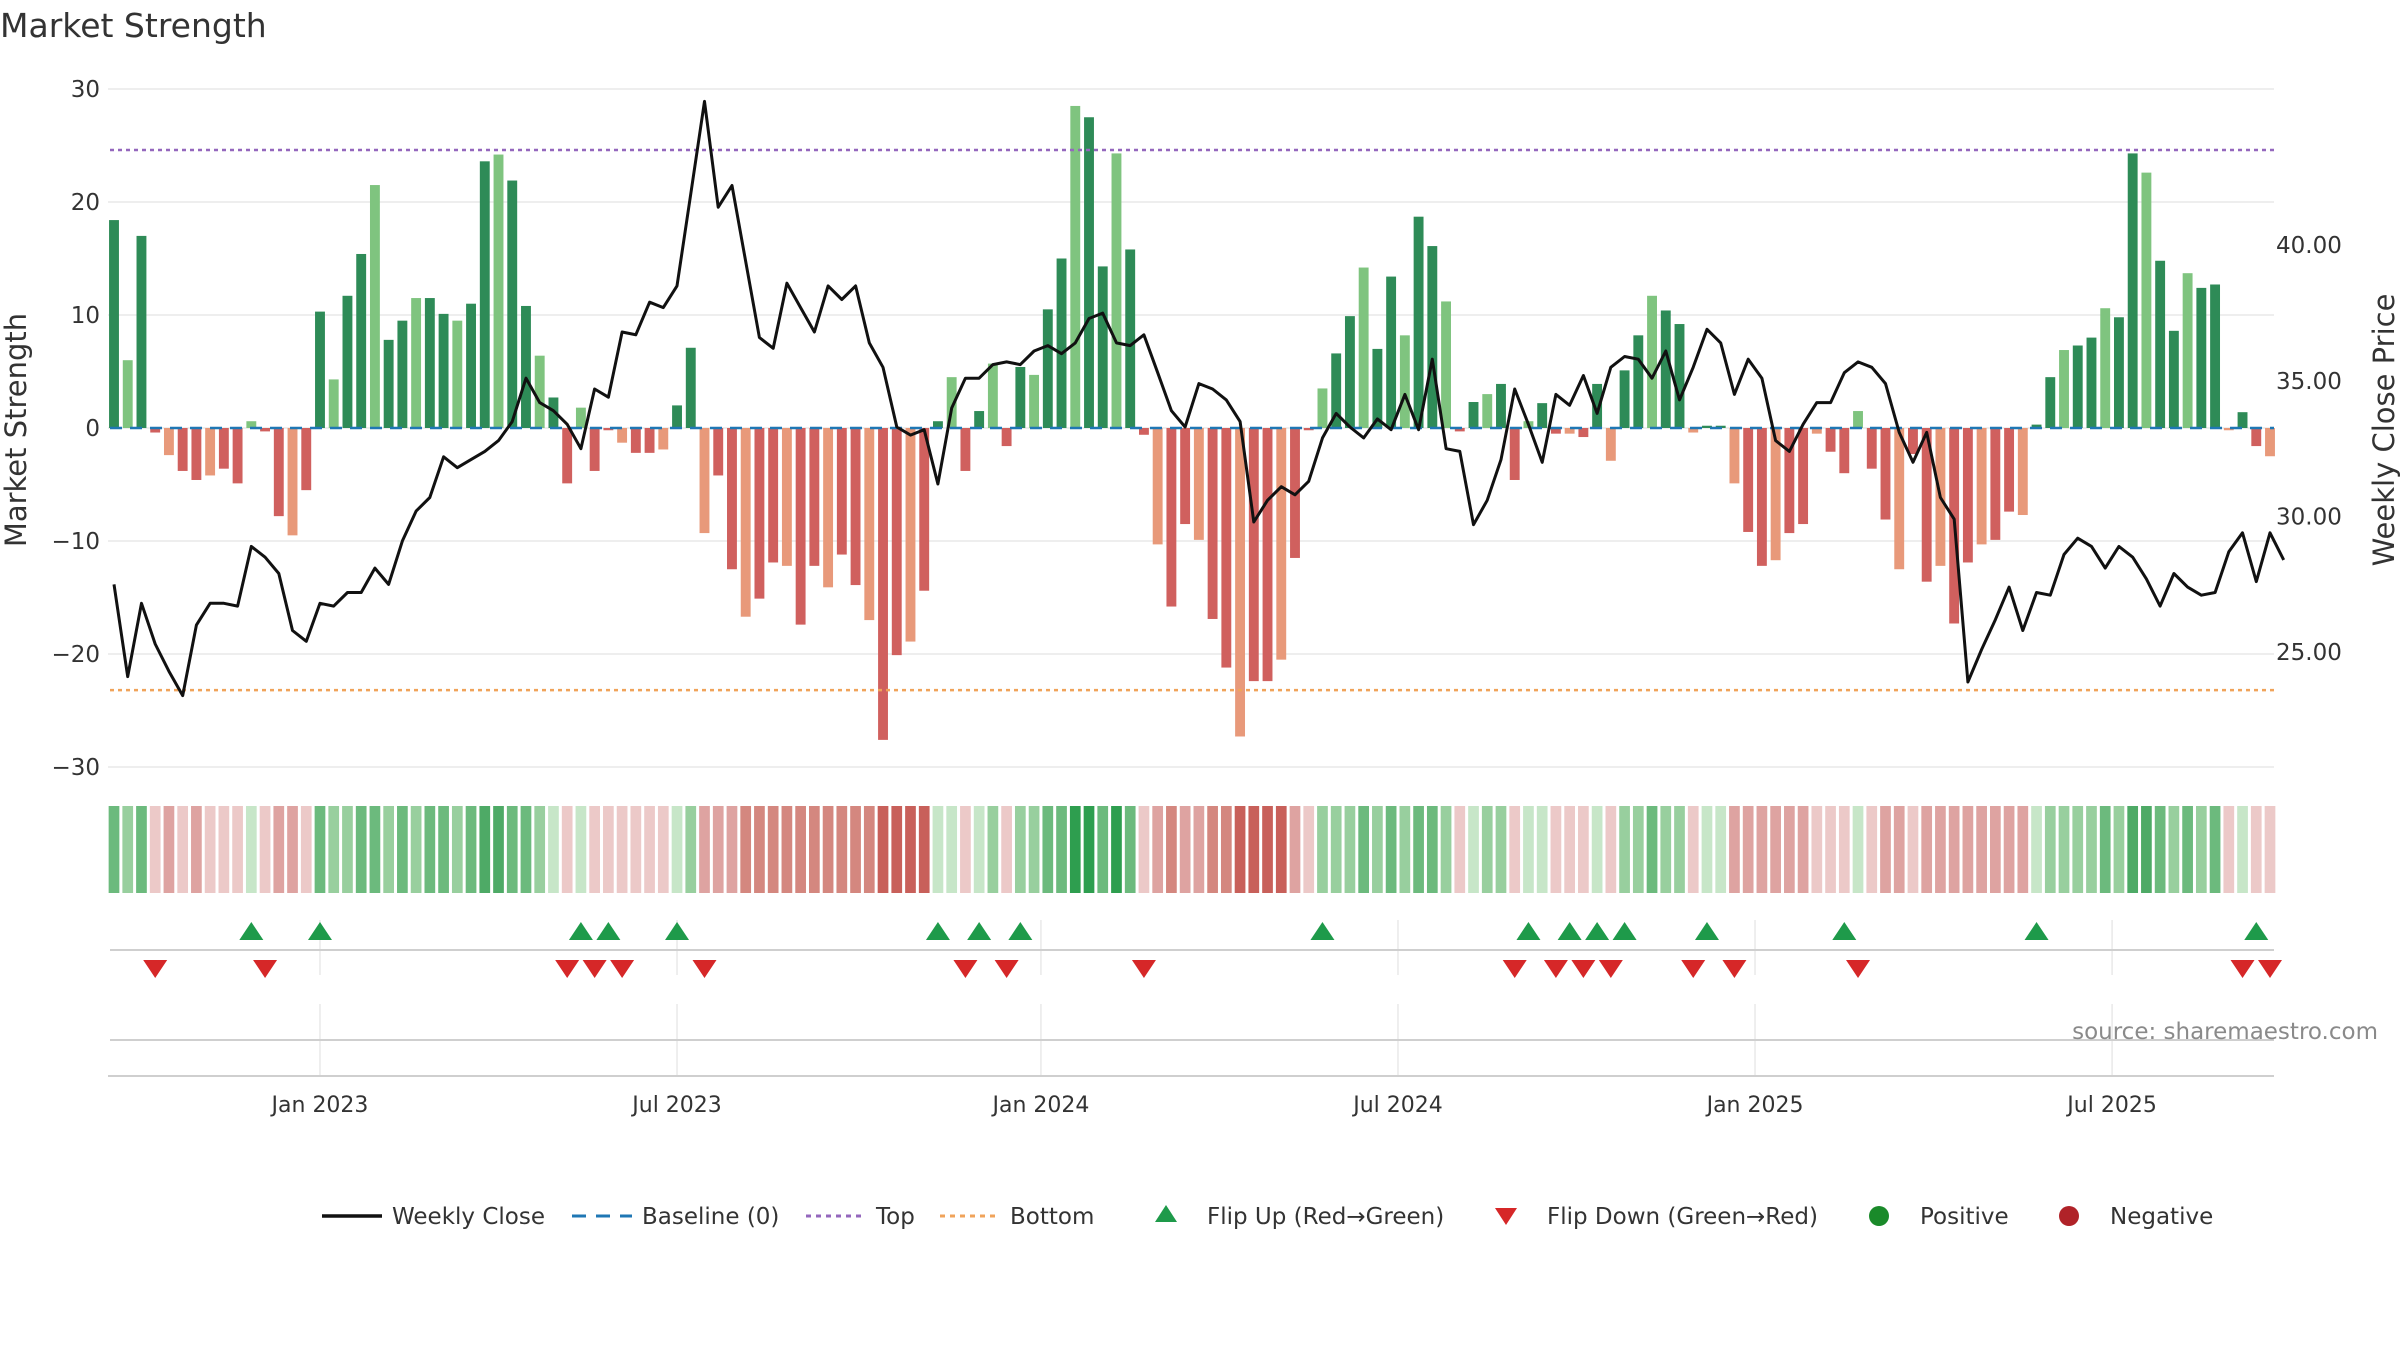 The width and height of the screenshot is (2400, 1350). Describe the element at coordinates (75, 655) in the screenshot. I see `y-left-tick-label: −20` at that location.